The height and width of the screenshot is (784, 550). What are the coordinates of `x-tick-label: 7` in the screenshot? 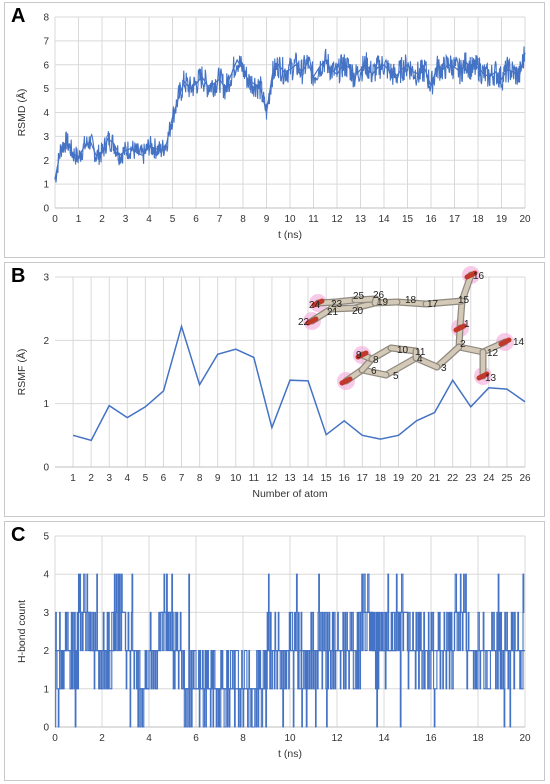 It's located at (220, 219).